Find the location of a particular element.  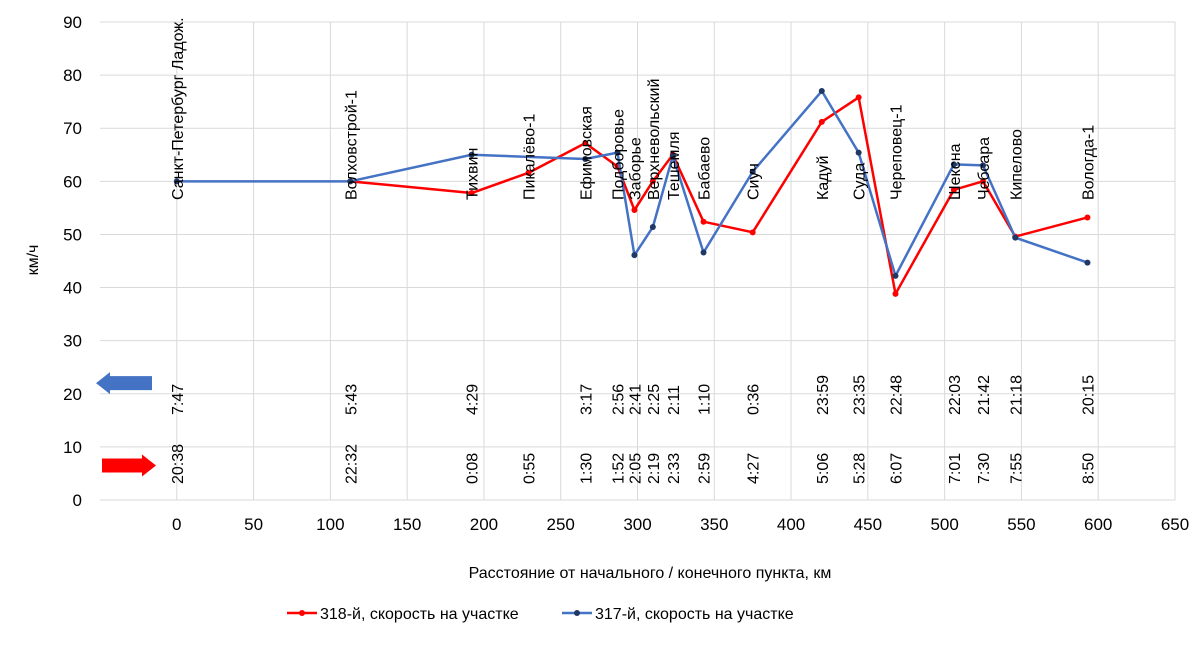

y-tick-label: 10 is located at coordinates (72, 447).